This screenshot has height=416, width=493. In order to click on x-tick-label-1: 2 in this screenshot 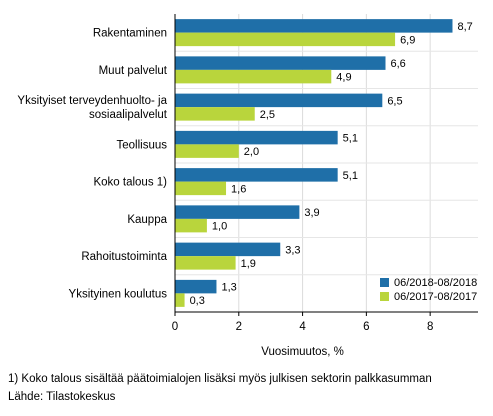, I will do `click(239, 327)`.